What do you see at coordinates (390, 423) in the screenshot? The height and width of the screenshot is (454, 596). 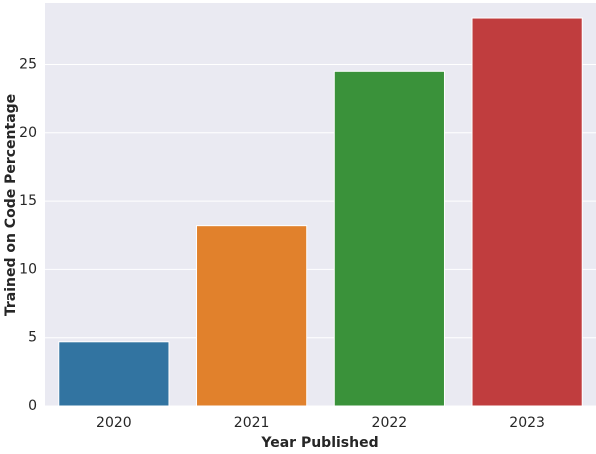 I see `x-tick-label: 2022` at bounding box center [390, 423].